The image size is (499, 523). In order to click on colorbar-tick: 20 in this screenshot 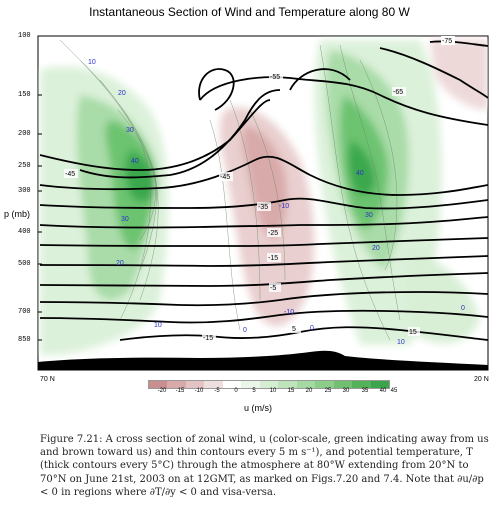, I will do `click(309, 391)`.